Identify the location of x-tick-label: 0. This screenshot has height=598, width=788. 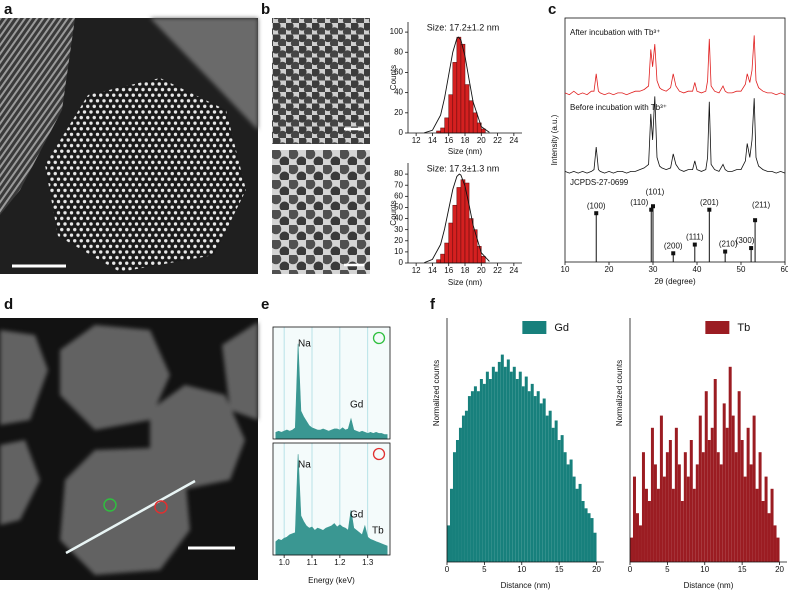
(630, 569).